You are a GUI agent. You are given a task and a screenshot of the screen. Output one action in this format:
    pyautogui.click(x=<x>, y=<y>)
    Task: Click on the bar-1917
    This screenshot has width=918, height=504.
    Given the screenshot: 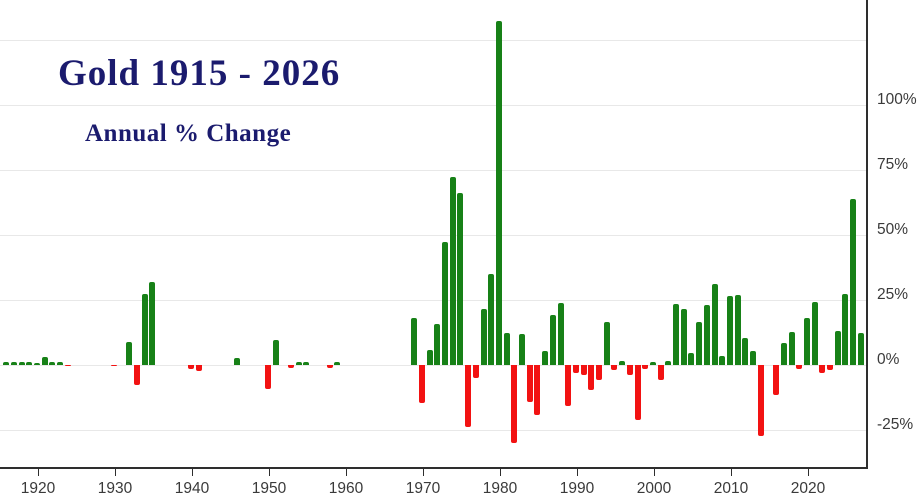 What is the action you would take?
    pyautogui.click(x=21, y=363)
    